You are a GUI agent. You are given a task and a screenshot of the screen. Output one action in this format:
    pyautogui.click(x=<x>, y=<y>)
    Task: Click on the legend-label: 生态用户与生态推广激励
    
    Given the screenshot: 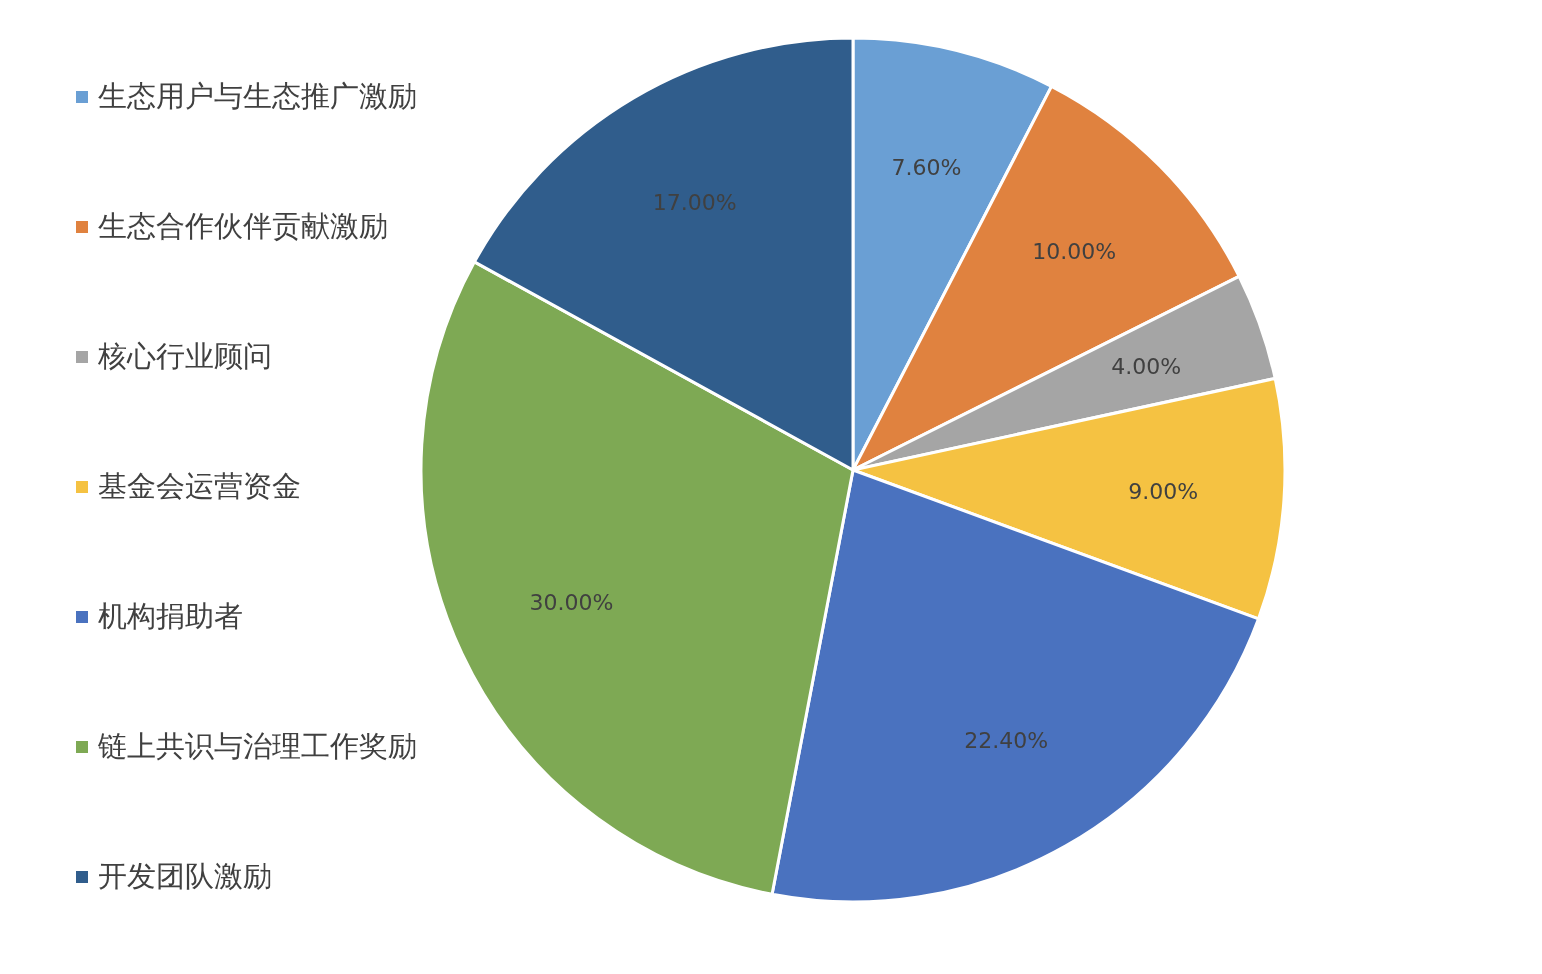 What is the action you would take?
    pyautogui.click(x=257, y=96)
    